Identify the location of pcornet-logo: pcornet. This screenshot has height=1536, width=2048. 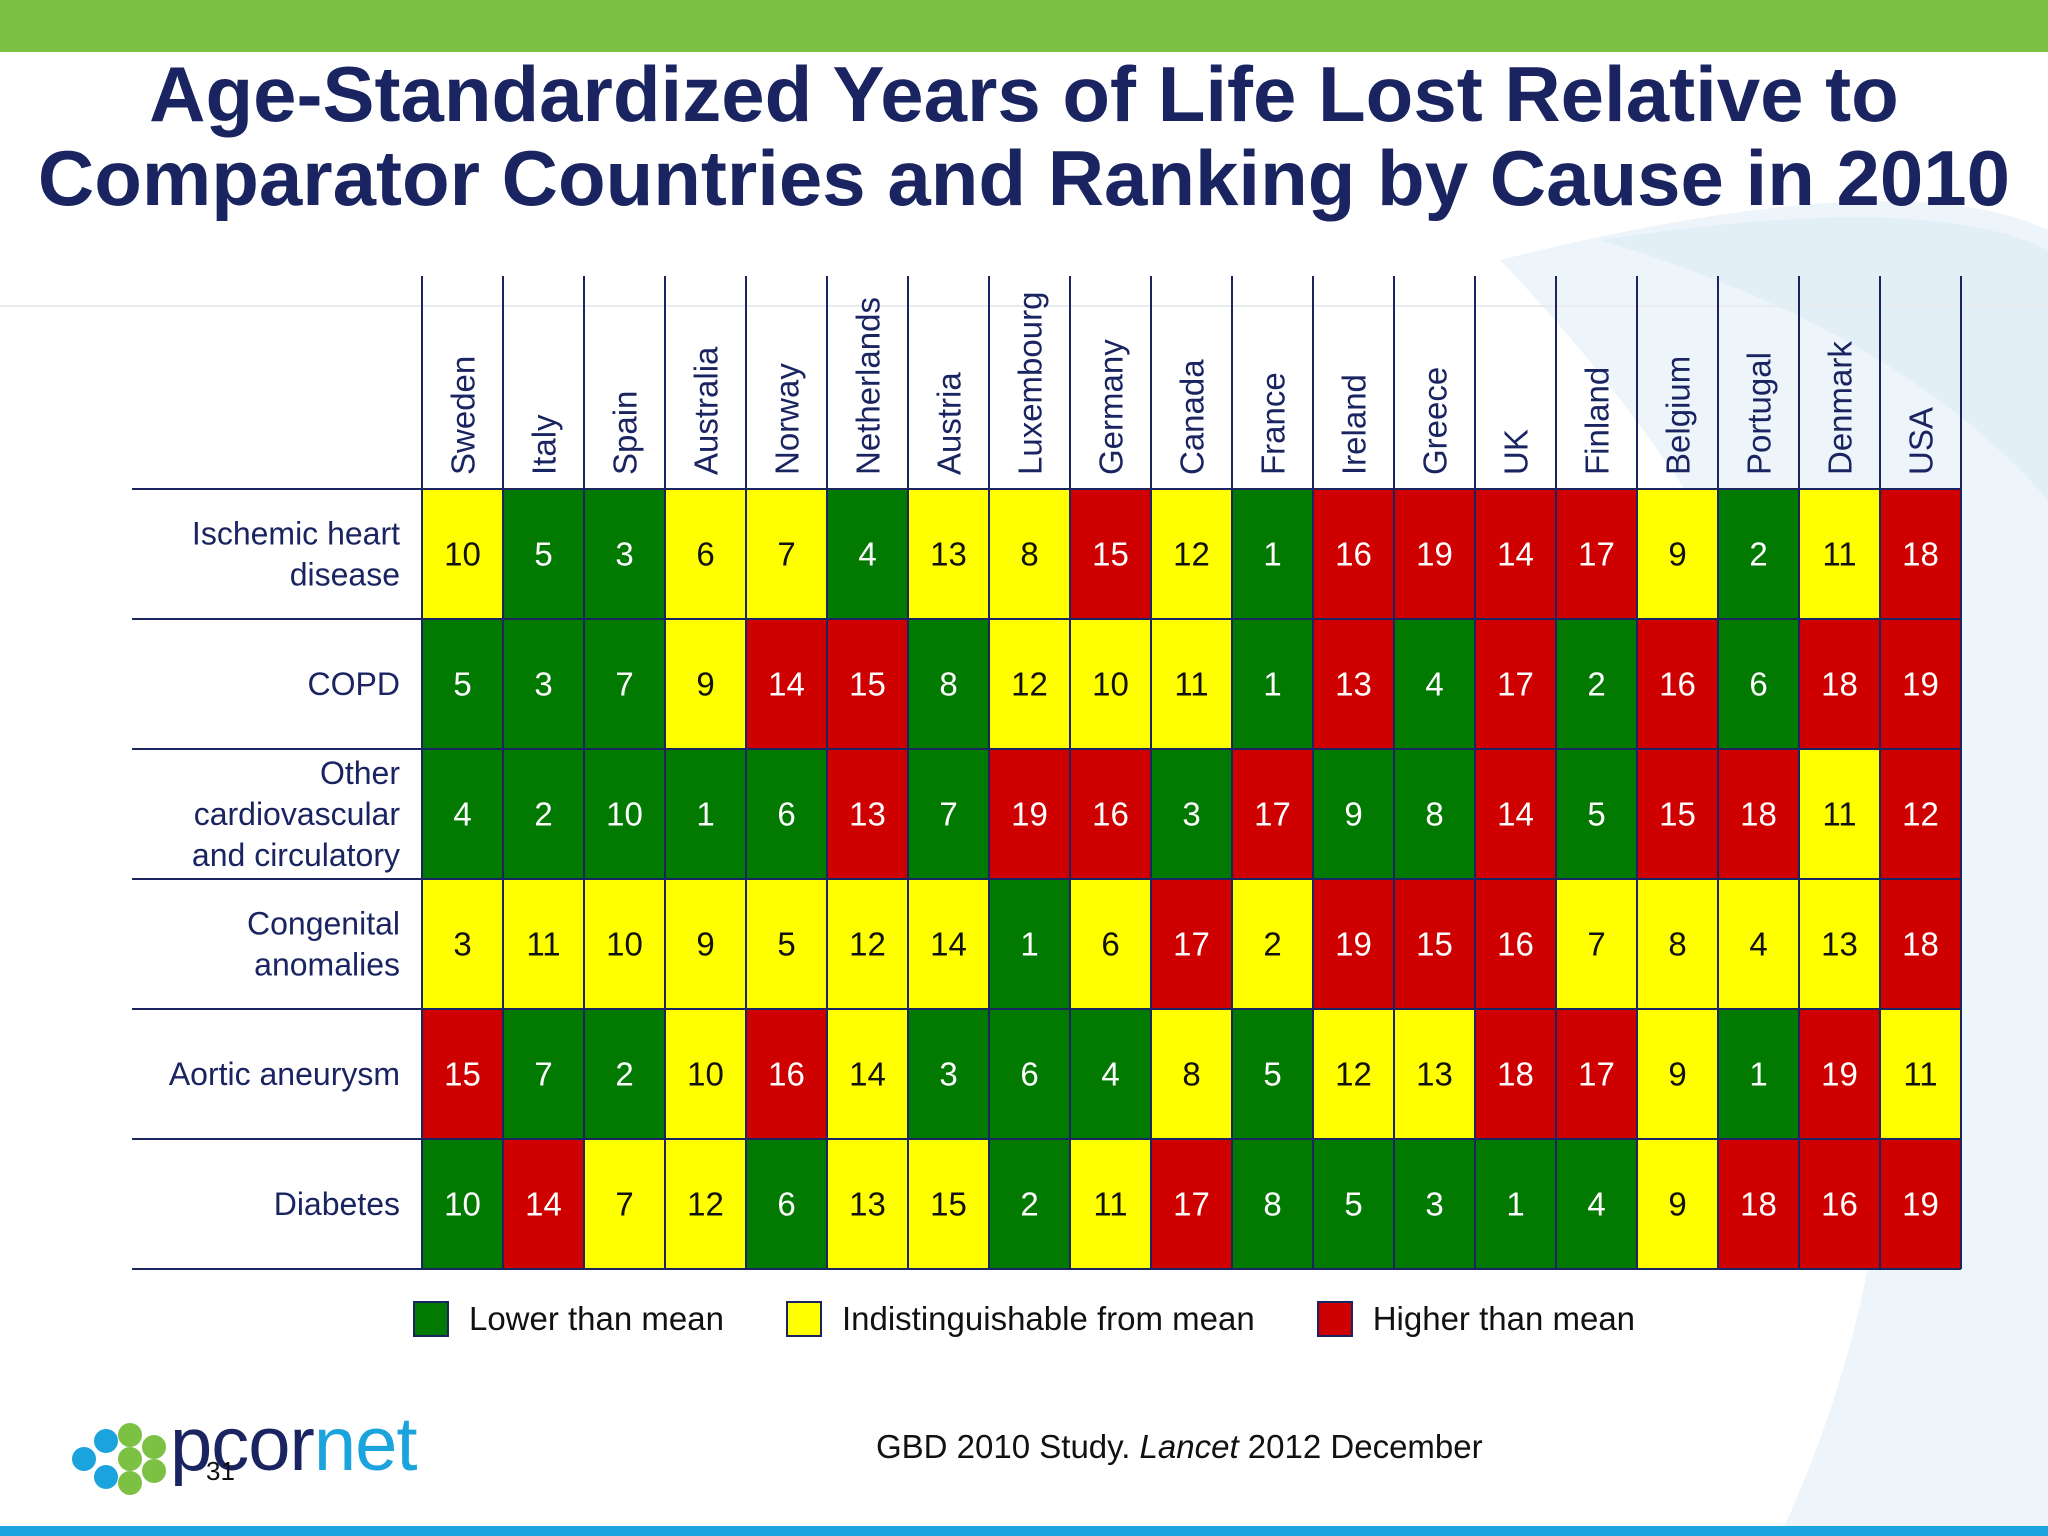
(246, 1458).